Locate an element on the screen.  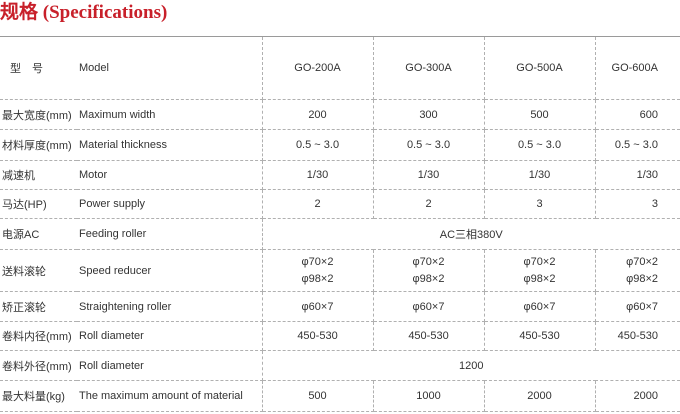
model-cell: GO-600A is located at coordinates (637, 68).